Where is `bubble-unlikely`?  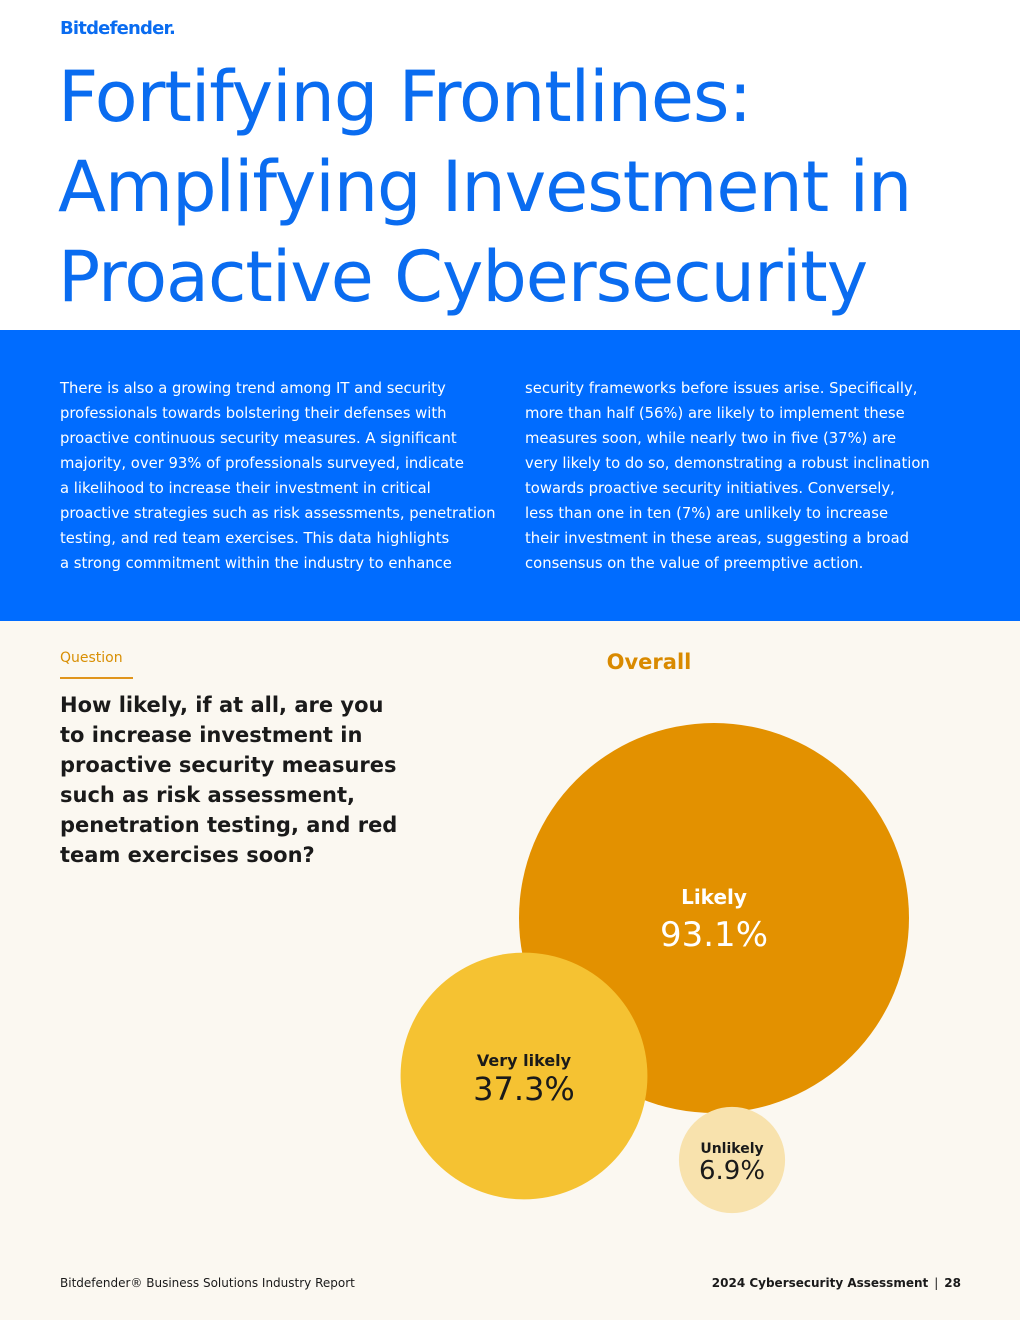 bubble-unlikely is located at coordinates (732, 1160).